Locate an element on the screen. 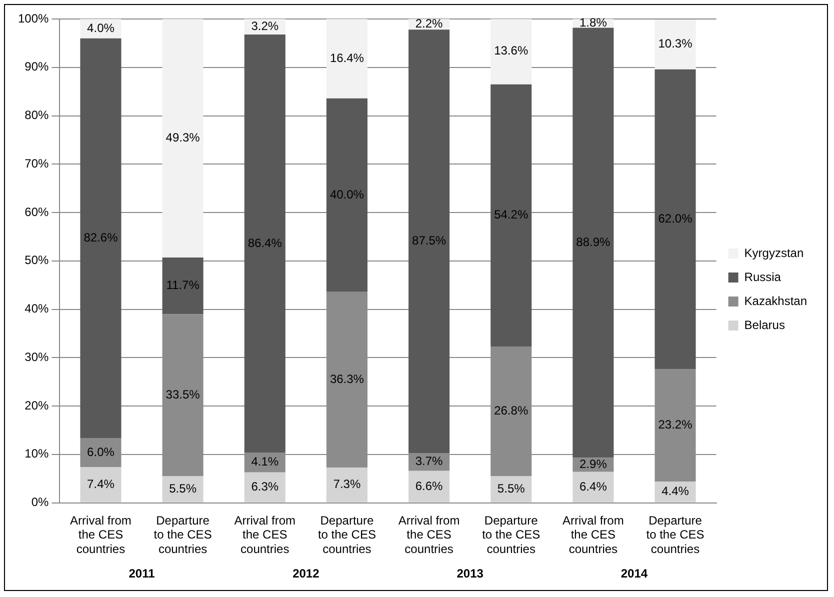 The height and width of the screenshot is (597, 834). y-tick-label: 100% is located at coordinates (34, 18).